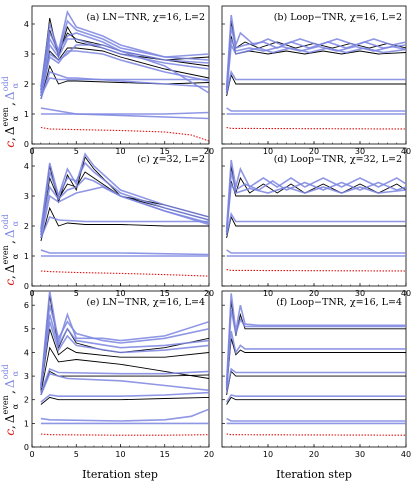  What do you see at coordinates (360, 293) in the screenshot?
I see `x-tick-label: 30` at bounding box center [360, 293].